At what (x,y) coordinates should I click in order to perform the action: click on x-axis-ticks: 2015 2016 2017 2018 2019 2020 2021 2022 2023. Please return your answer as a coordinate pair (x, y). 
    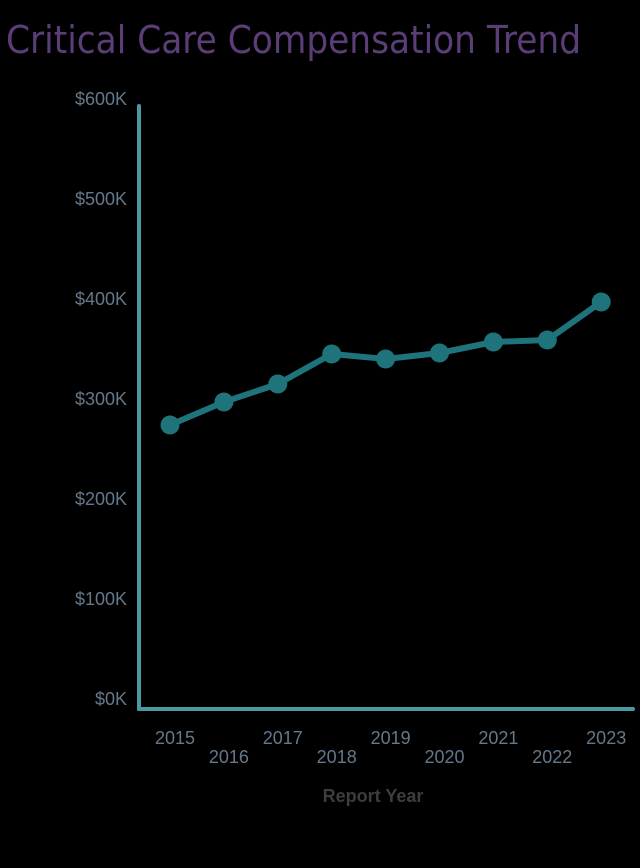
    Looking at the image, I should click on (390, 747).